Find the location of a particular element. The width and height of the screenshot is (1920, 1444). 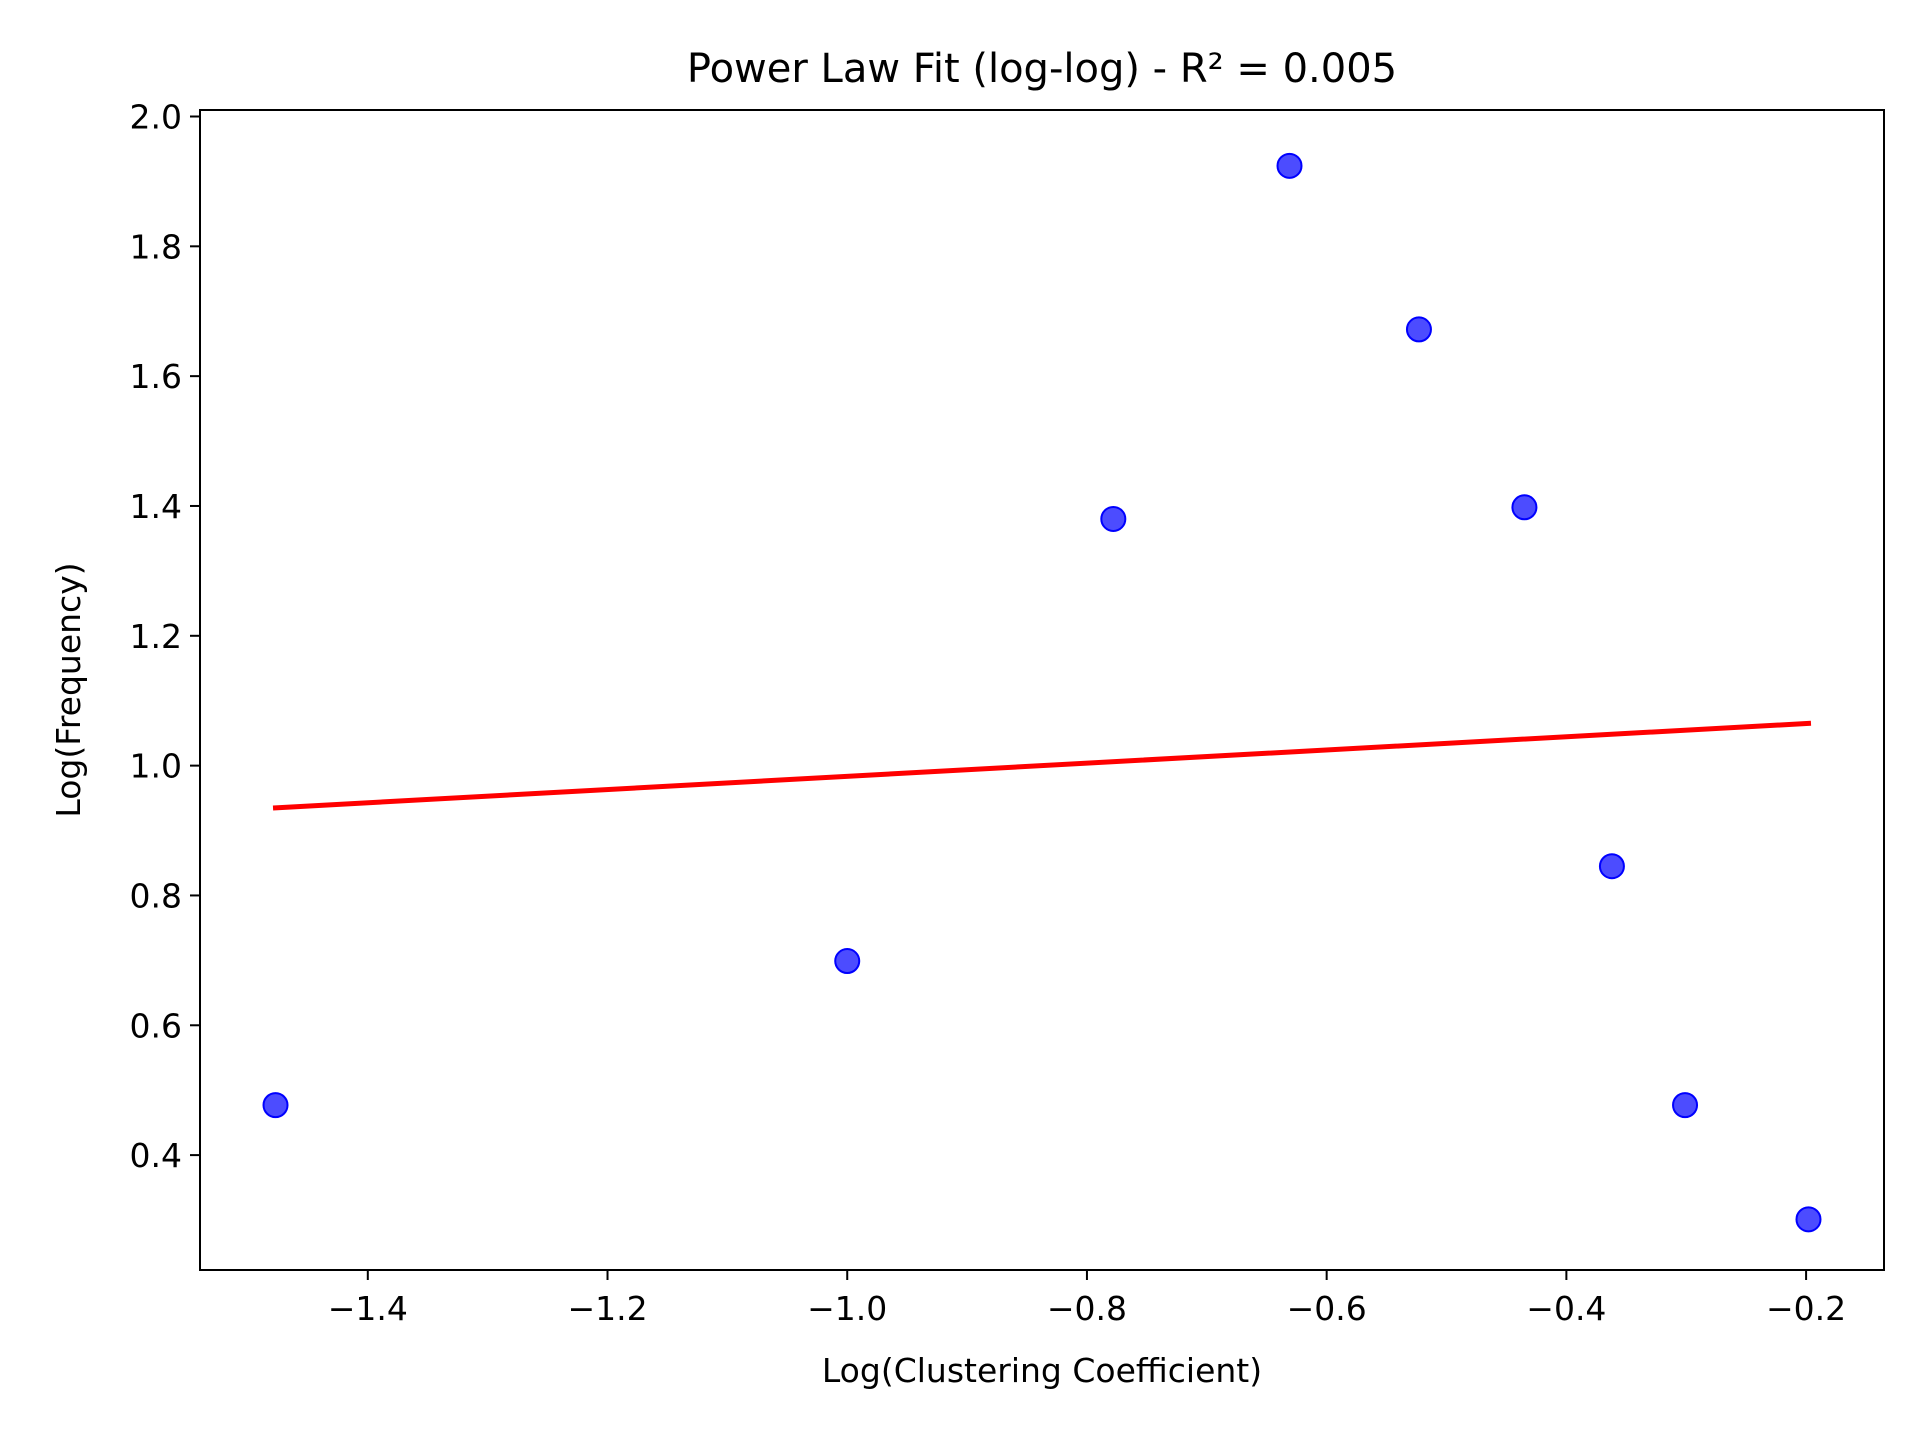

y-tick-label: 1.2 is located at coordinates (156, 636).